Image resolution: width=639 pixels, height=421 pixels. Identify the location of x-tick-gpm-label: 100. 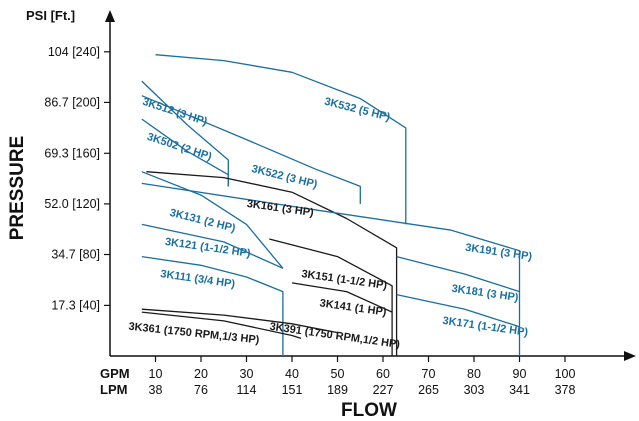
(565, 374).